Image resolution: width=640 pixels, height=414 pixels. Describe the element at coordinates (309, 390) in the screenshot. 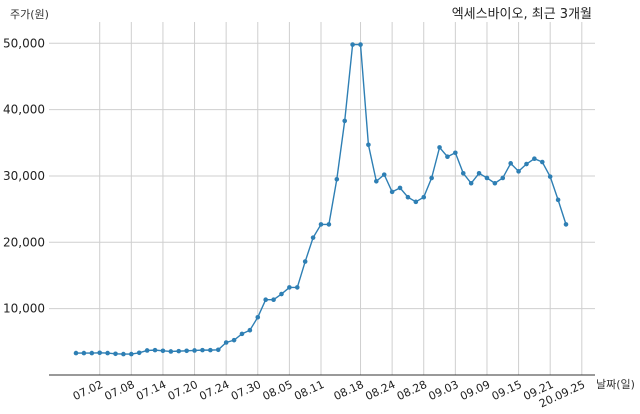

I see `x-tick-label: 08.11` at that location.